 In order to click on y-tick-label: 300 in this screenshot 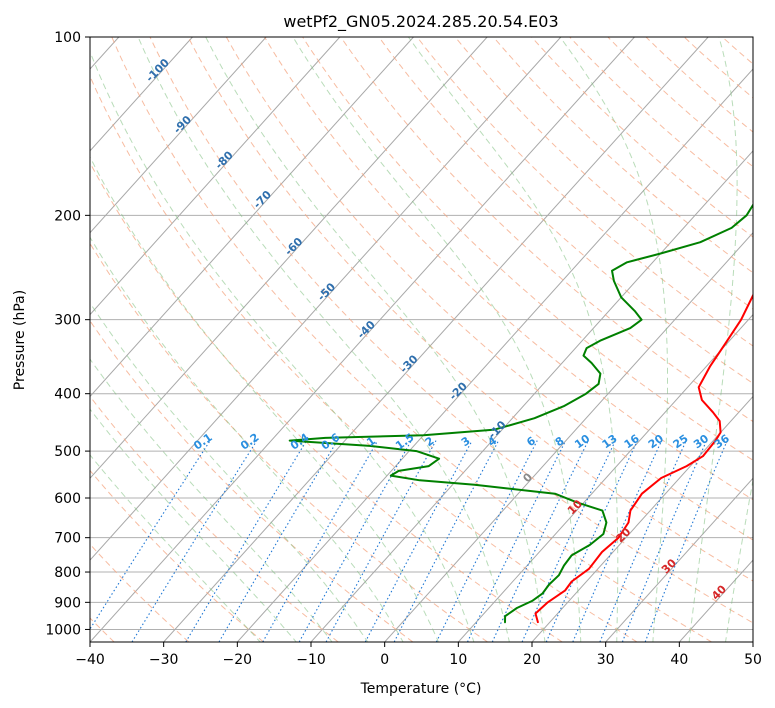, I will do `click(67, 321)`.